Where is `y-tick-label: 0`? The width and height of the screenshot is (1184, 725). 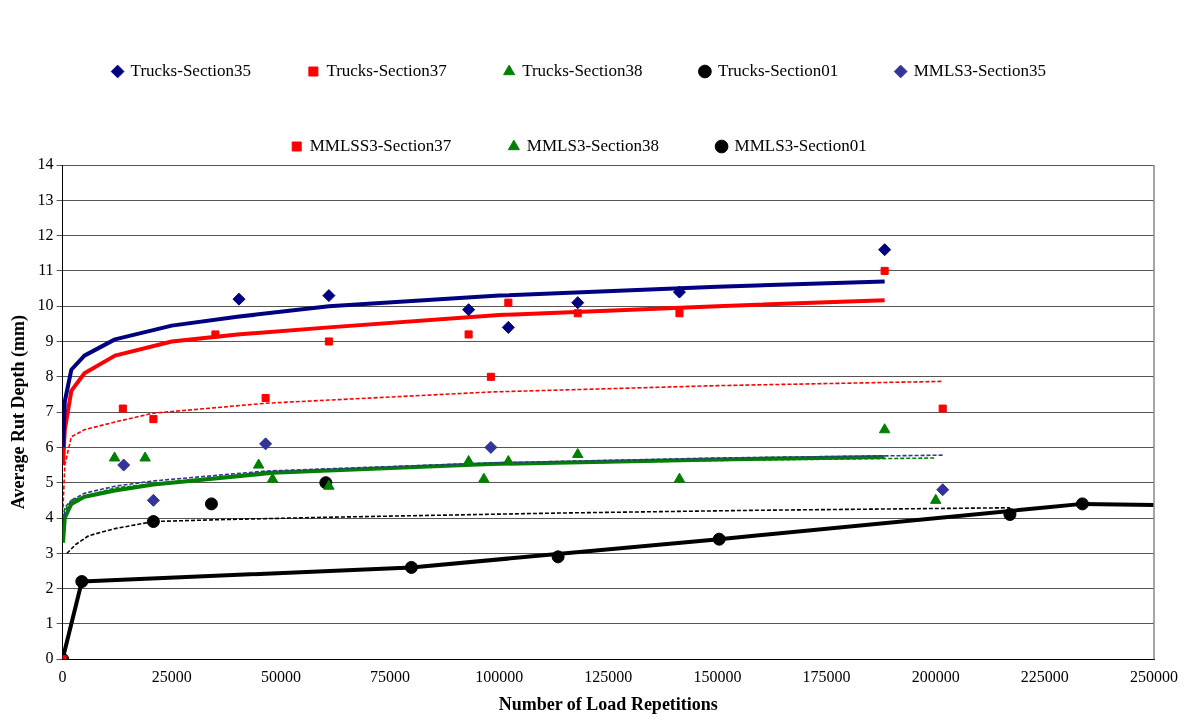
y-tick-label: 0 is located at coordinates (49, 658).